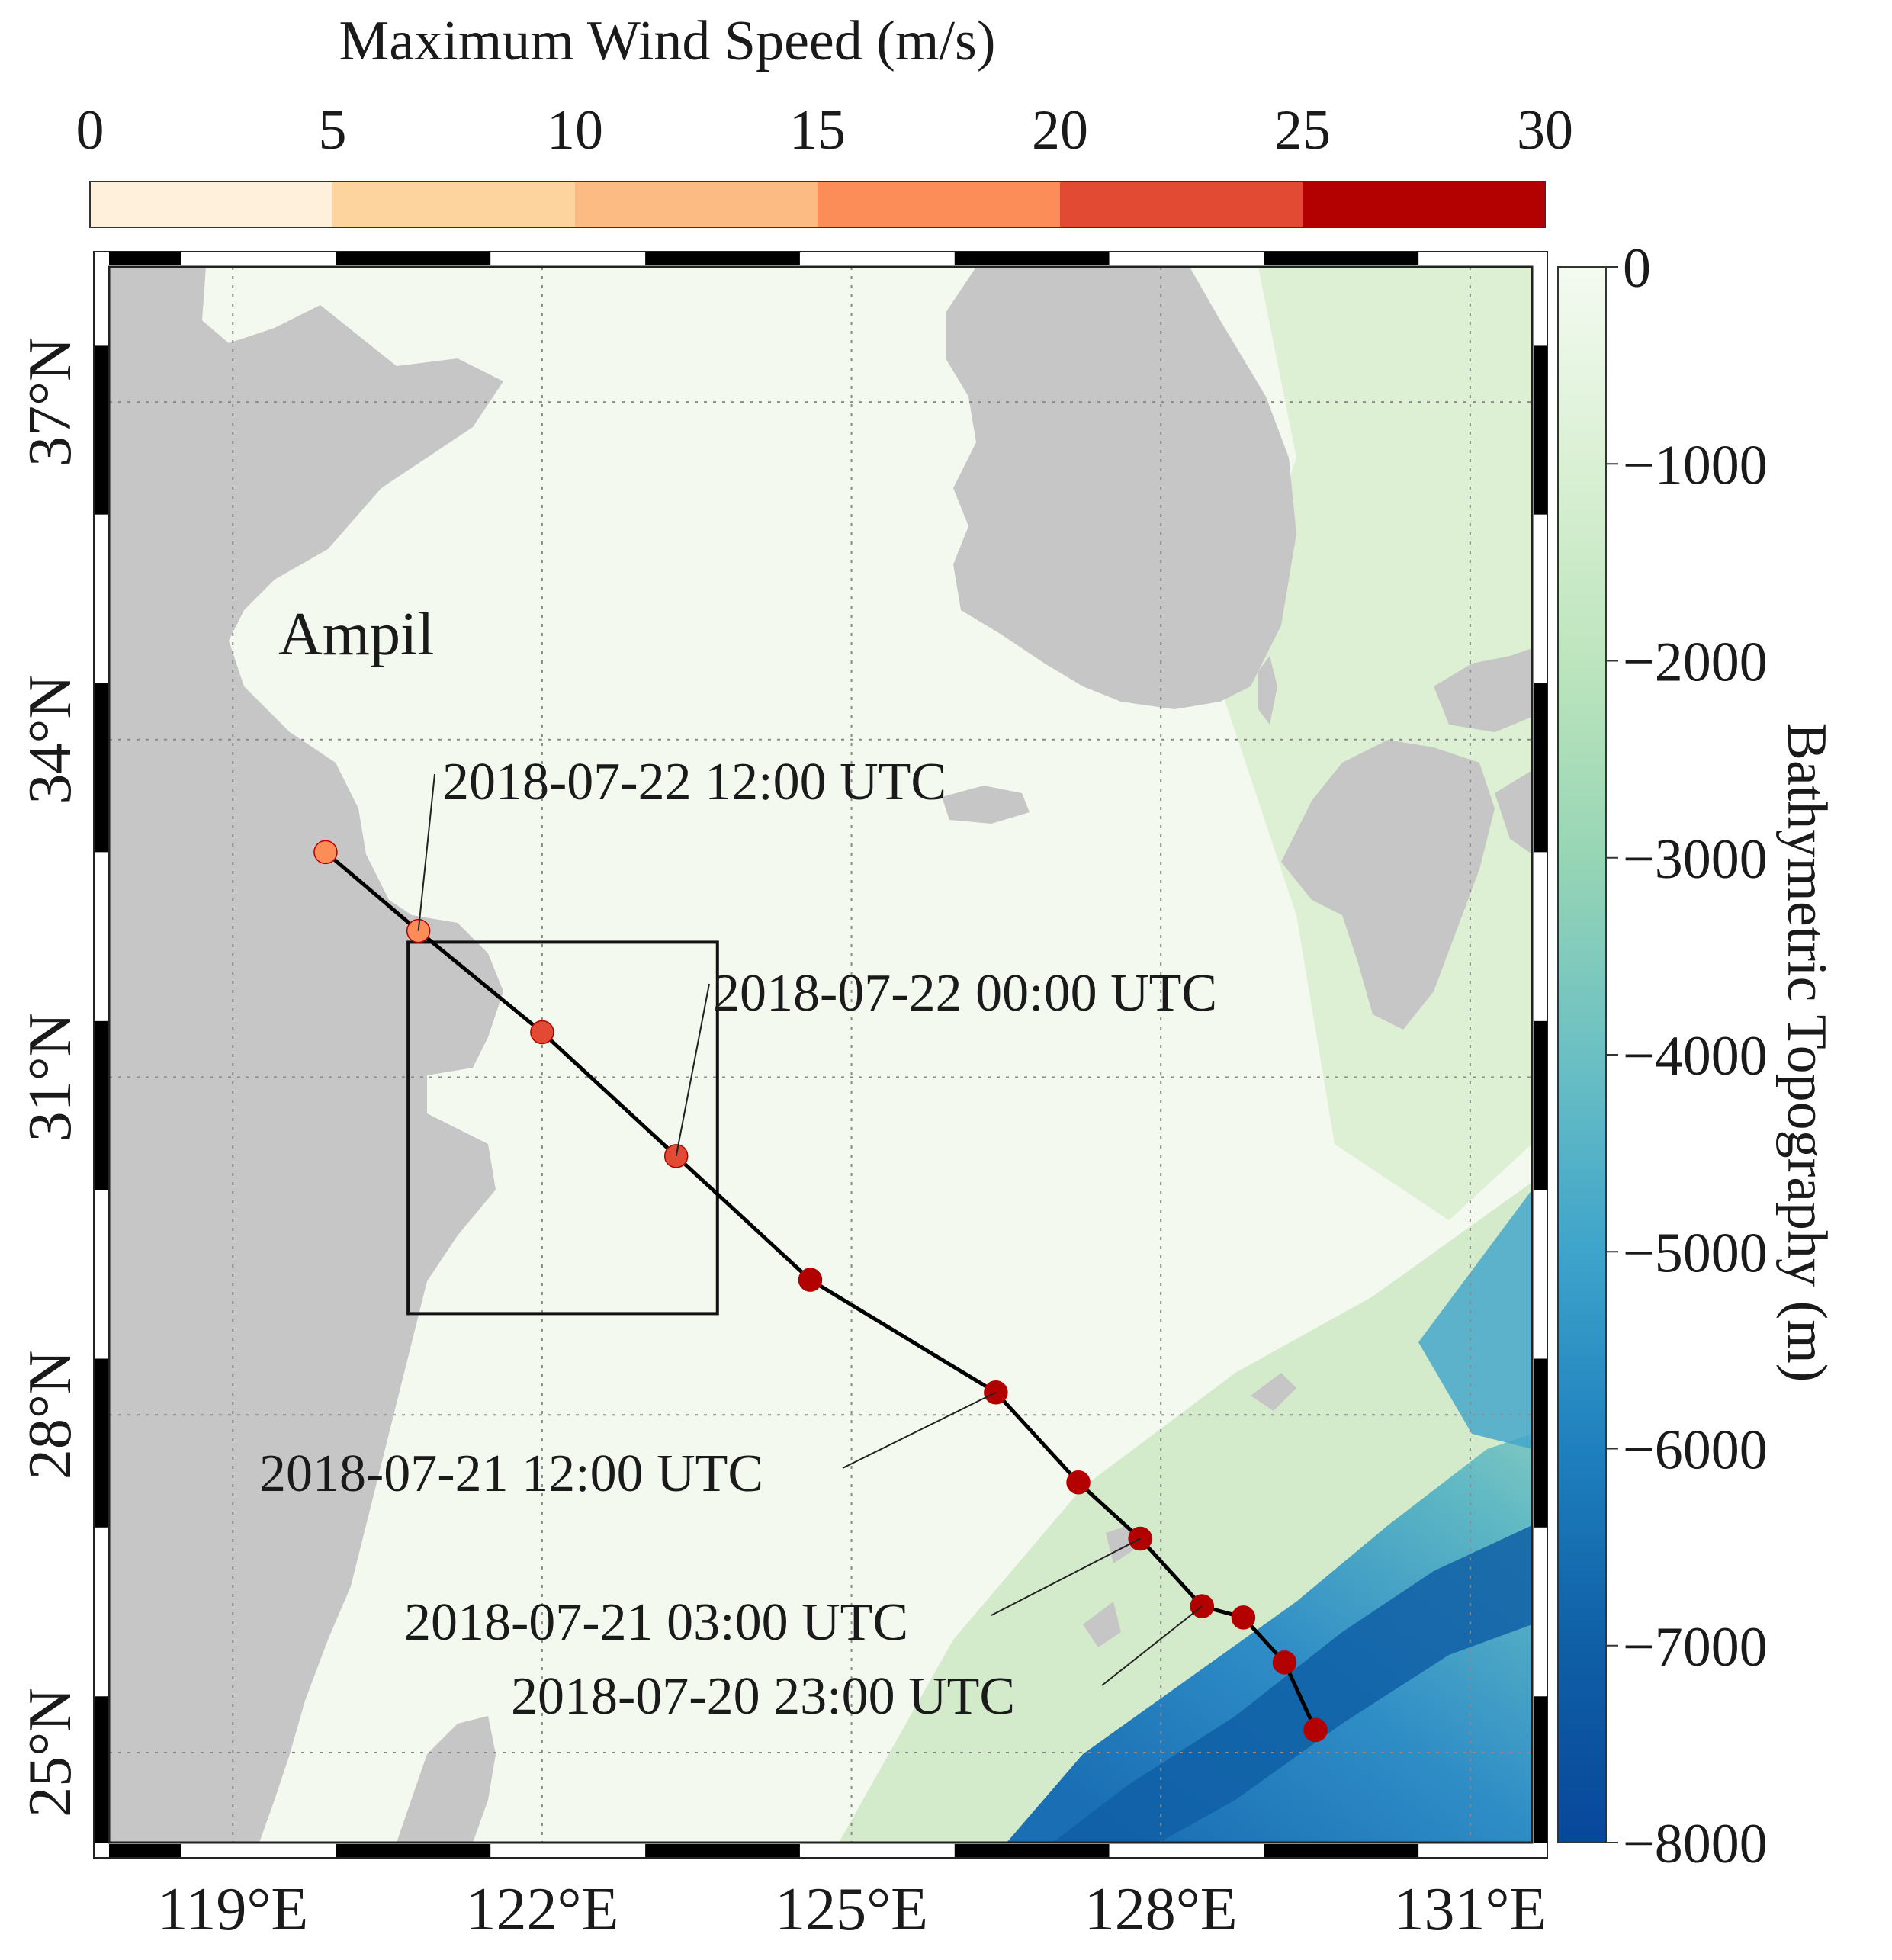 The image size is (1892, 1960). Describe the element at coordinates (50, 740) in the screenshot. I see `latitude-tick-label: 34°N` at that location.